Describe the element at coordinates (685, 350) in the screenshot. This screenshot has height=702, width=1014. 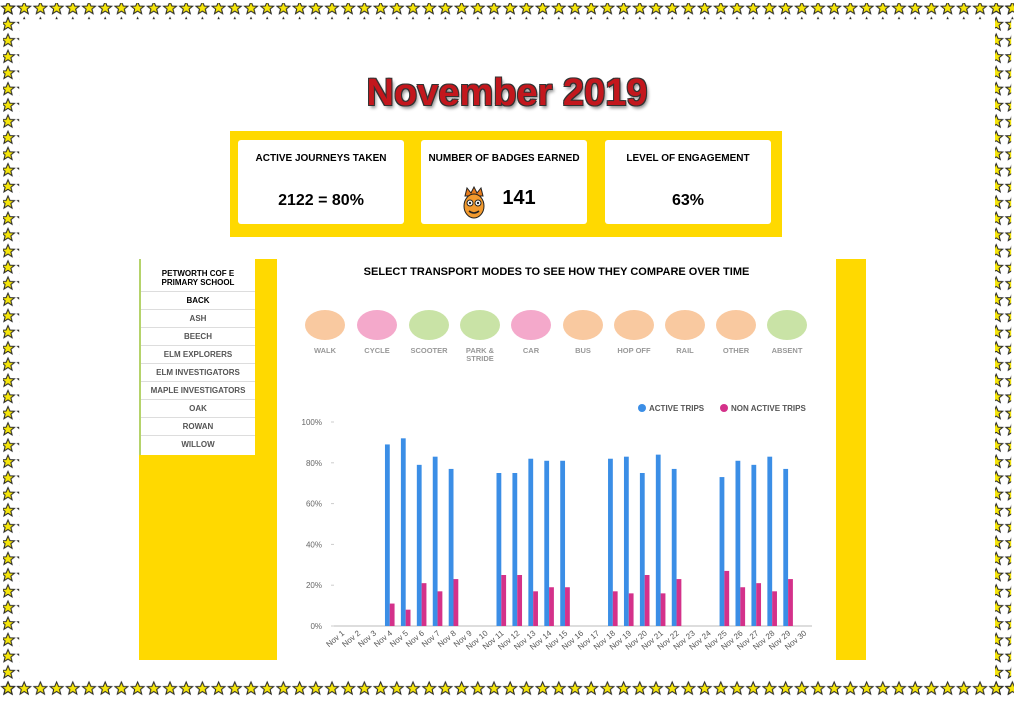
I see `mode-label: RAIL` at that location.